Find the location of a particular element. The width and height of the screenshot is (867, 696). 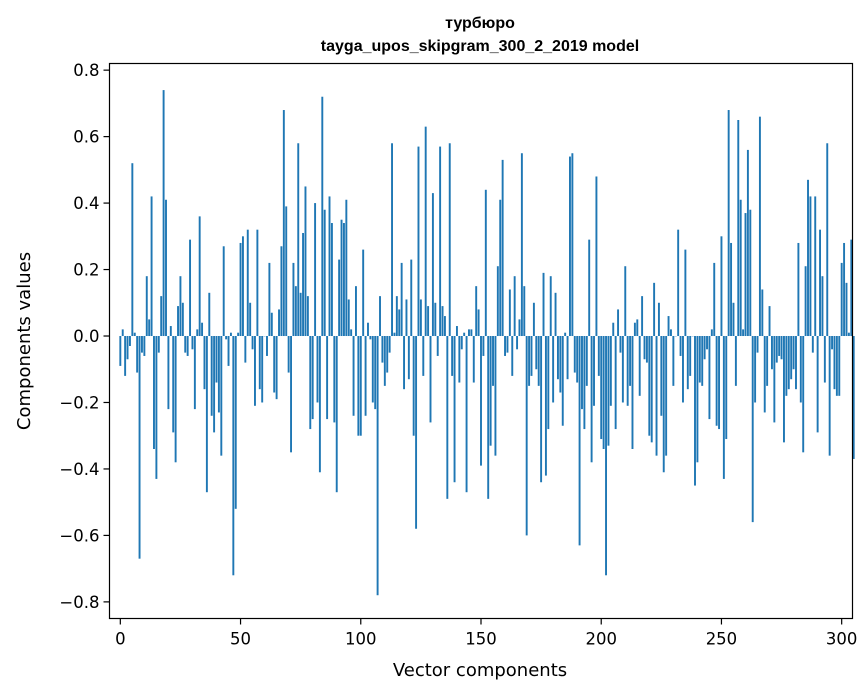

chart-subtitle: tayga_upos_skipgram_300_2_2019 model is located at coordinates (480, 46).